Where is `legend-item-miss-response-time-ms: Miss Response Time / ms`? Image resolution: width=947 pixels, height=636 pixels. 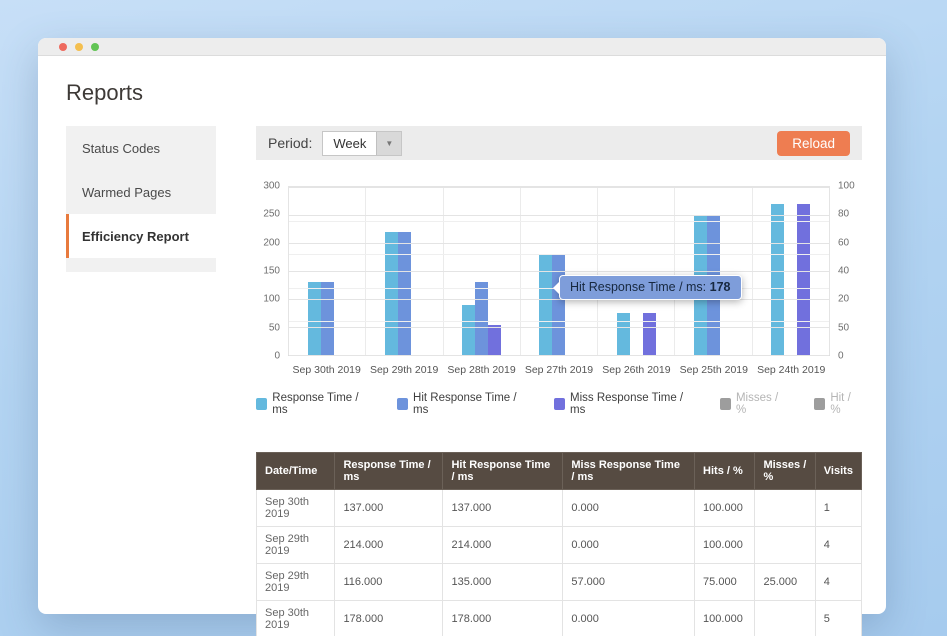 legend-item-miss-response-time-ms: Miss Response Time / ms is located at coordinates (623, 404).